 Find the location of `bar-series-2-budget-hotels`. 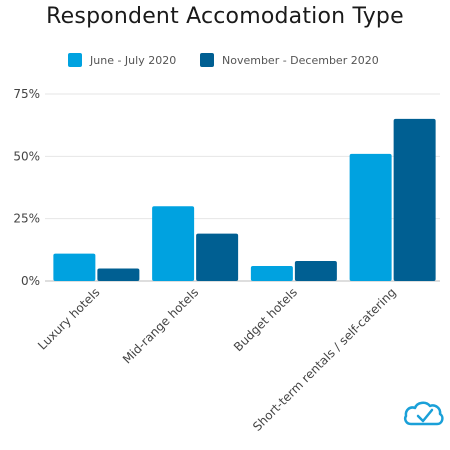

bar-series-2-budget-hotels is located at coordinates (315, 271).